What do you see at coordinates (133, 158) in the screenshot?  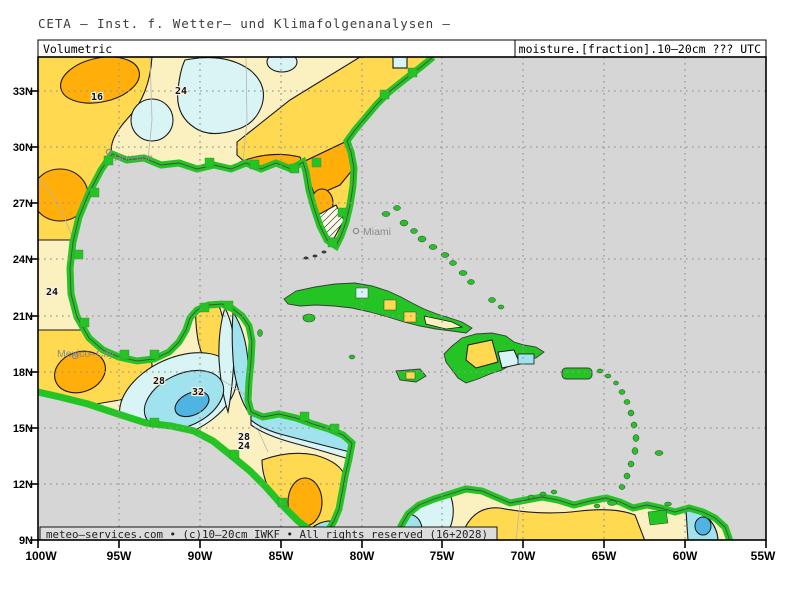 I see `city-label-houston: Houston` at bounding box center [133, 158].